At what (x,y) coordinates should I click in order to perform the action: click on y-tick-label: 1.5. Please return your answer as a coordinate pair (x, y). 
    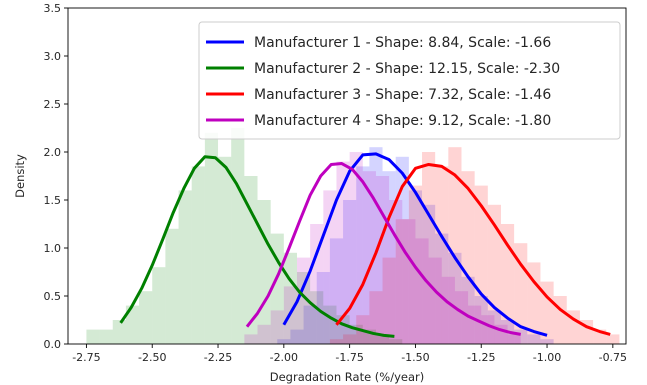
    Looking at the image, I should click on (53, 200).